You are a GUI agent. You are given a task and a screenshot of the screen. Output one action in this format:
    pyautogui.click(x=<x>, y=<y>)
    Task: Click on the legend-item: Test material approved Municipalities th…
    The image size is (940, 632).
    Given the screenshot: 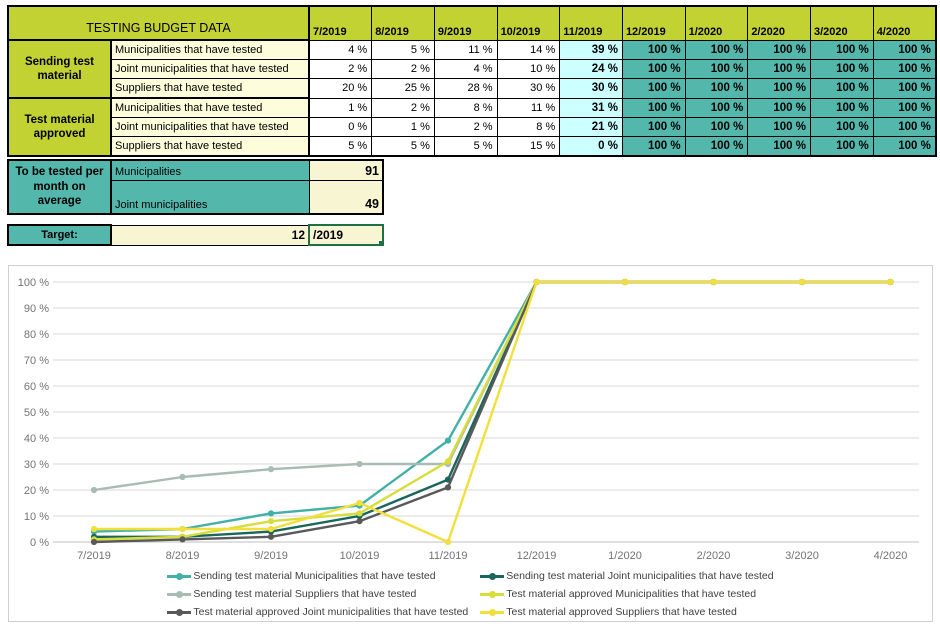 What is the action you would take?
    pyautogui.click(x=626, y=594)
    